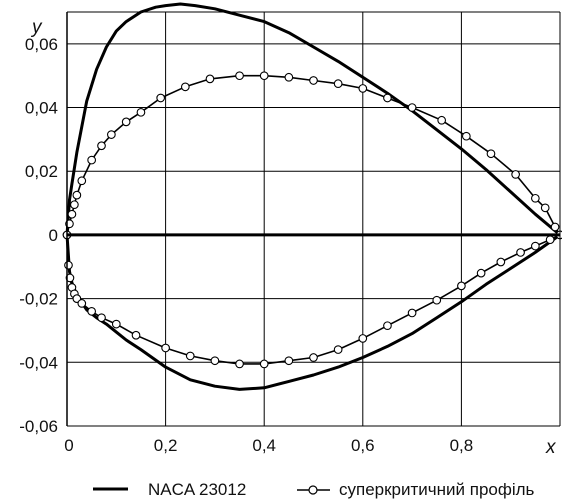  What do you see at coordinates (264, 445) in the screenshot?
I see `x-tick-label: 0,4` at bounding box center [264, 445].